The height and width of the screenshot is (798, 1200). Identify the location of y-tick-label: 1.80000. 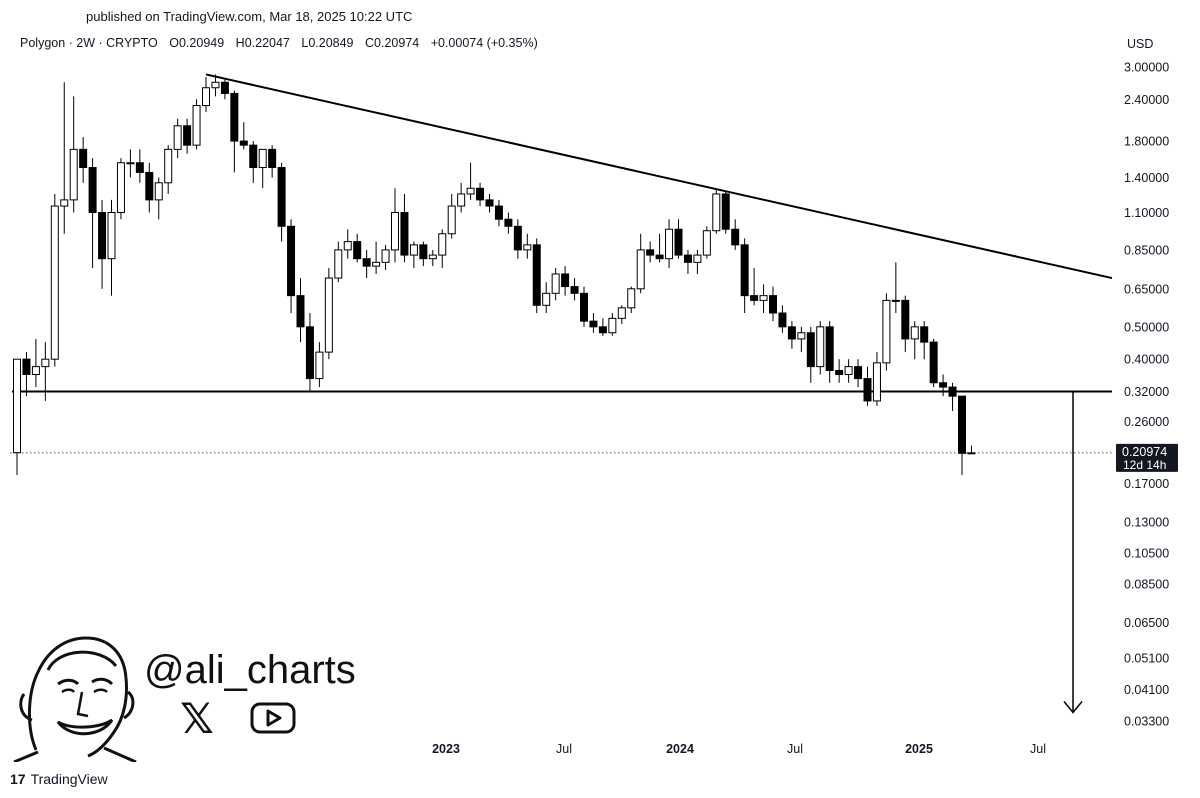
(1146, 142).